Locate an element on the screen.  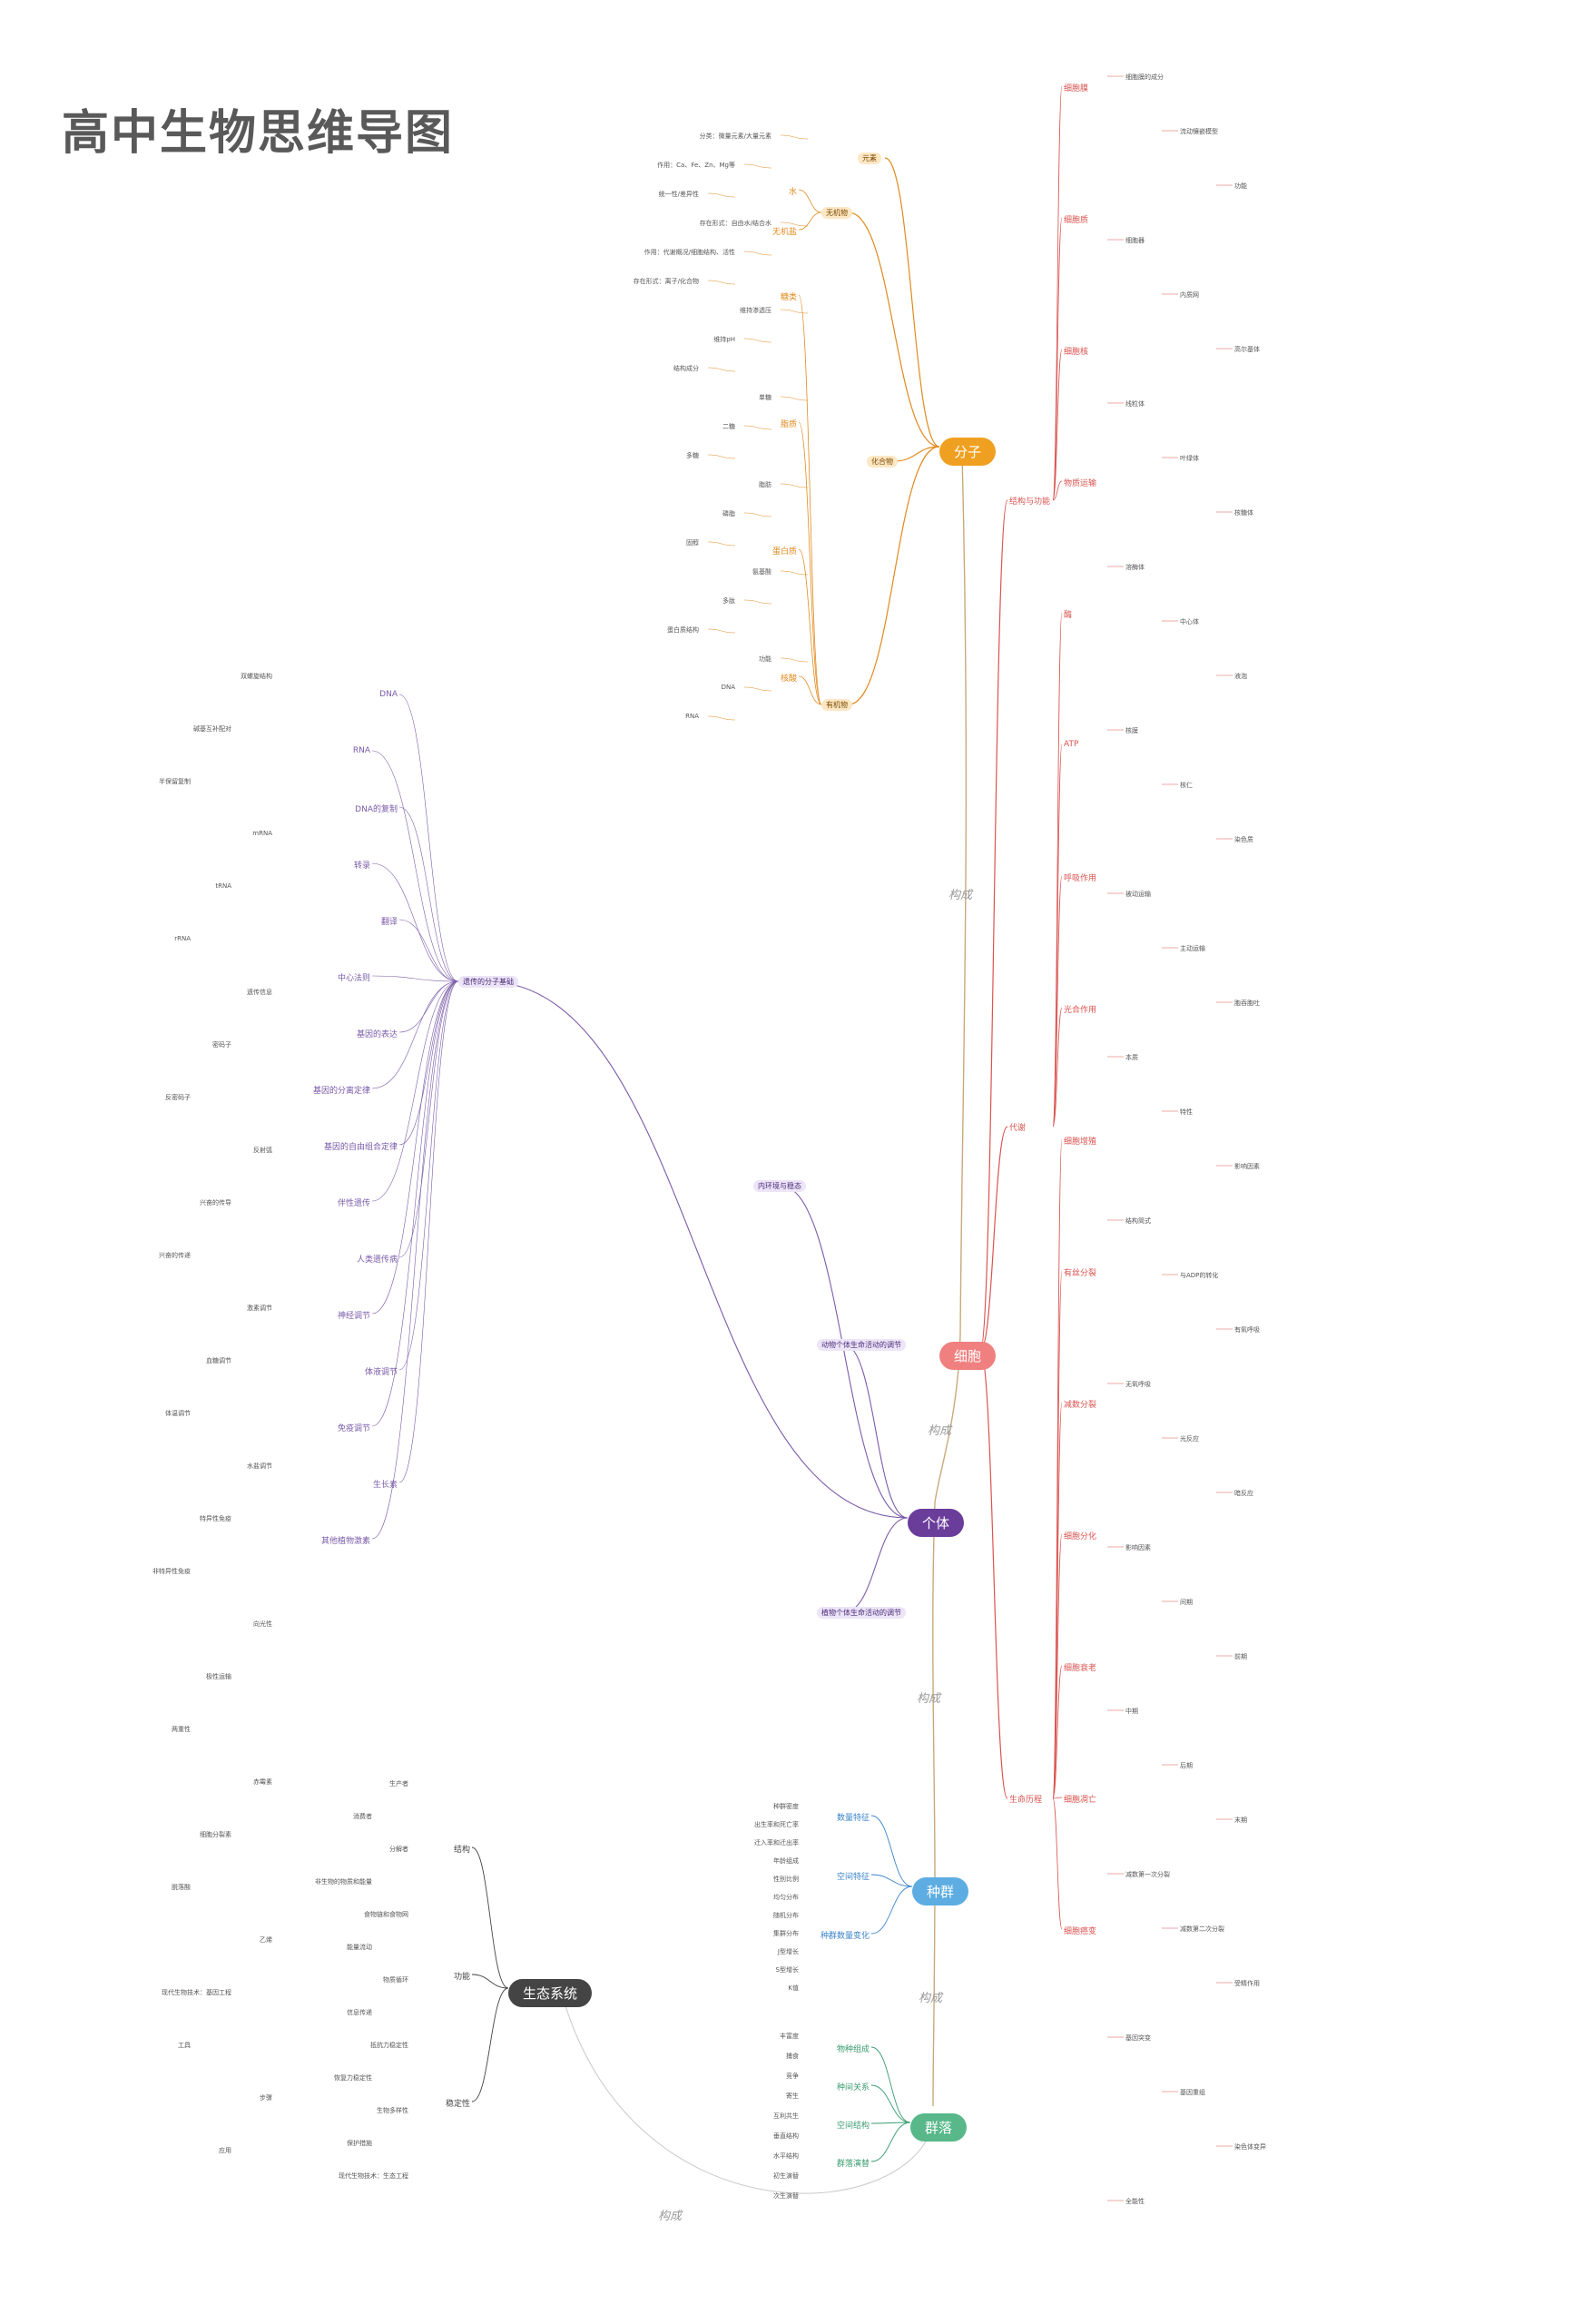
individual-detail: 工具 is located at coordinates (184, 2045).